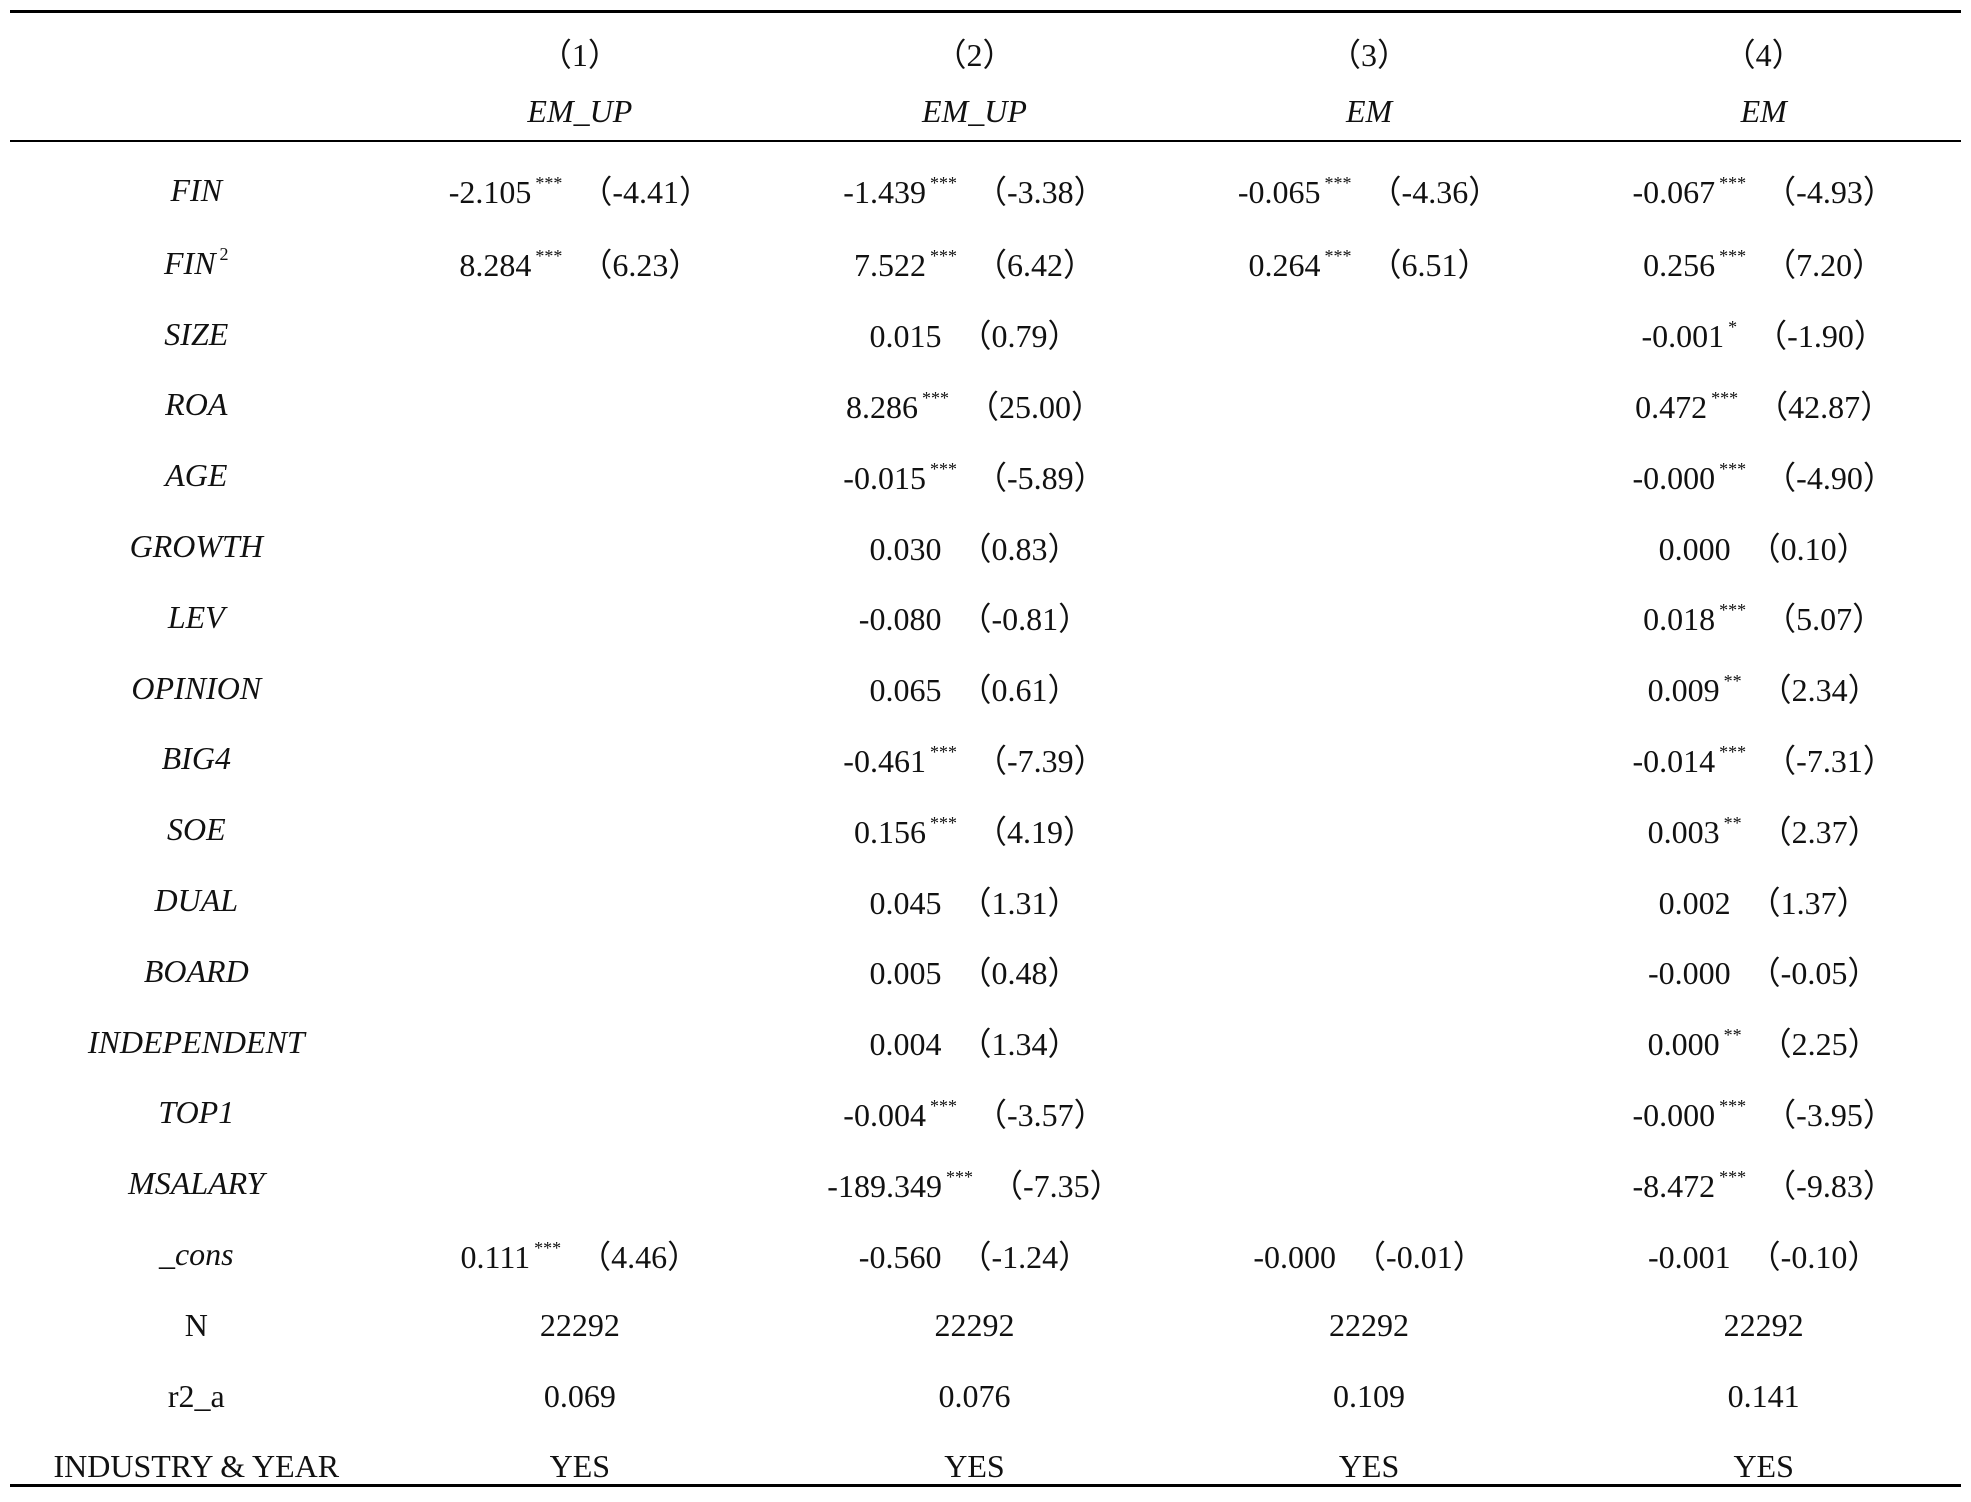  I want to click on t-statistic: （6.23）, so click(640, 265).